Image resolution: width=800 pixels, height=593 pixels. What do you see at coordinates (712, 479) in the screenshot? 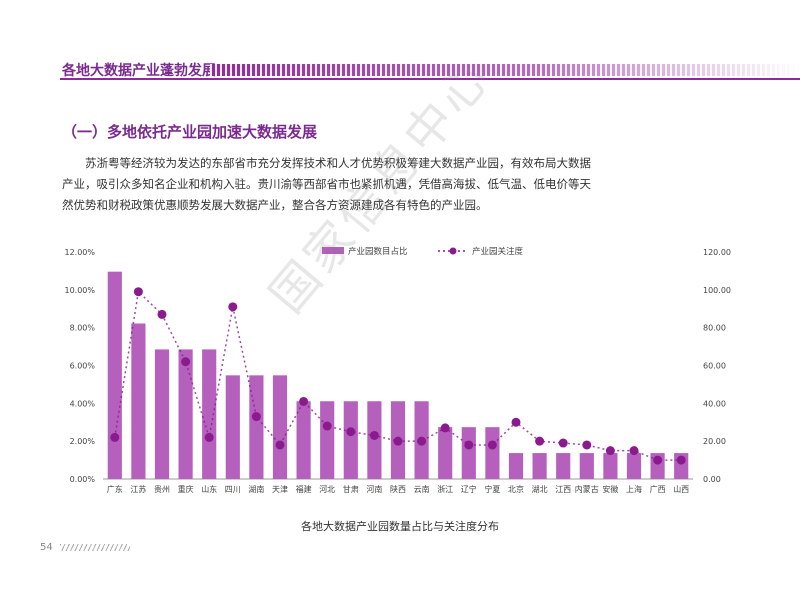
I see `y-right-tick-label: 0.00` at bounding box center [712, 479].